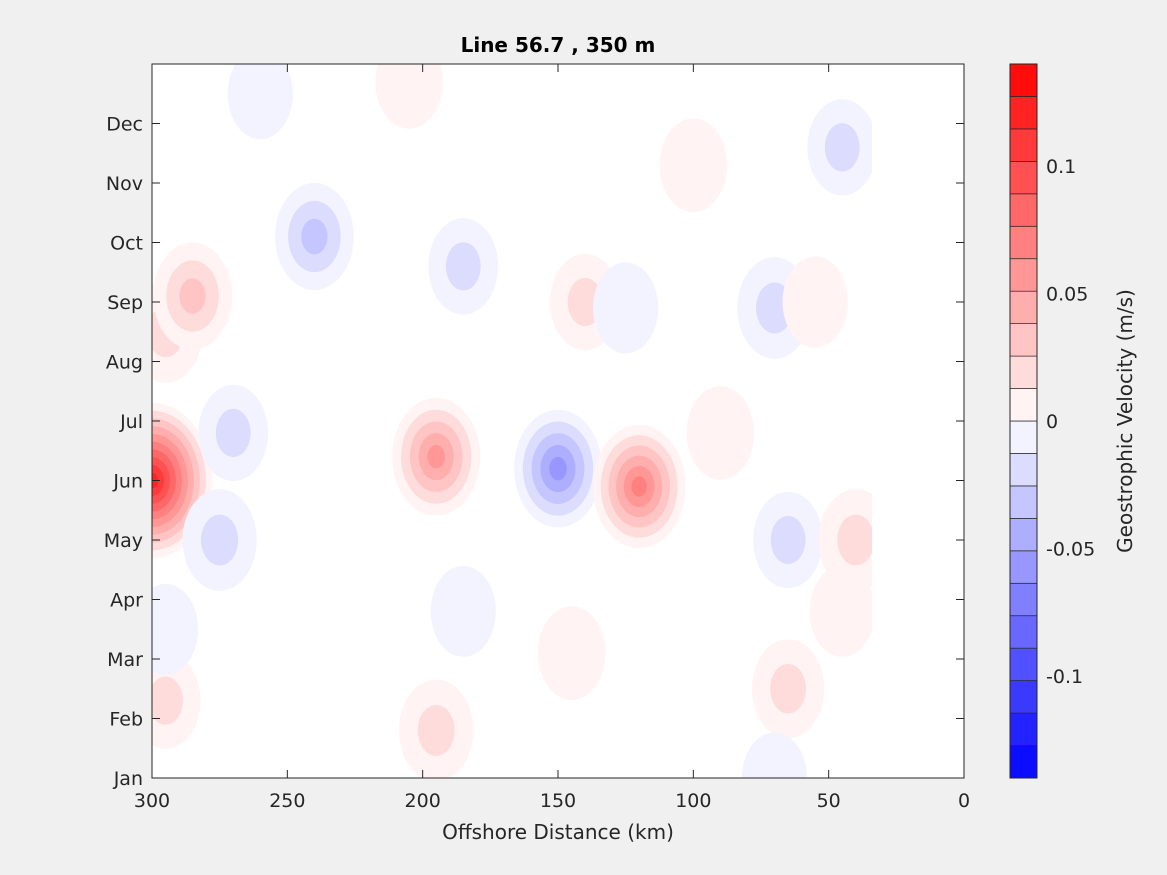  What do you see at coordinates (917, 421) in the screenshot?
I see `no-data-region` at bounding box center [917, 421].